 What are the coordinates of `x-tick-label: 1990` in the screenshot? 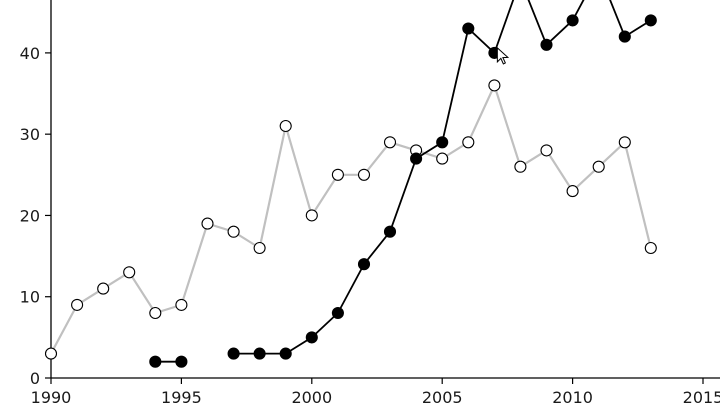 It's located at (51, 396).